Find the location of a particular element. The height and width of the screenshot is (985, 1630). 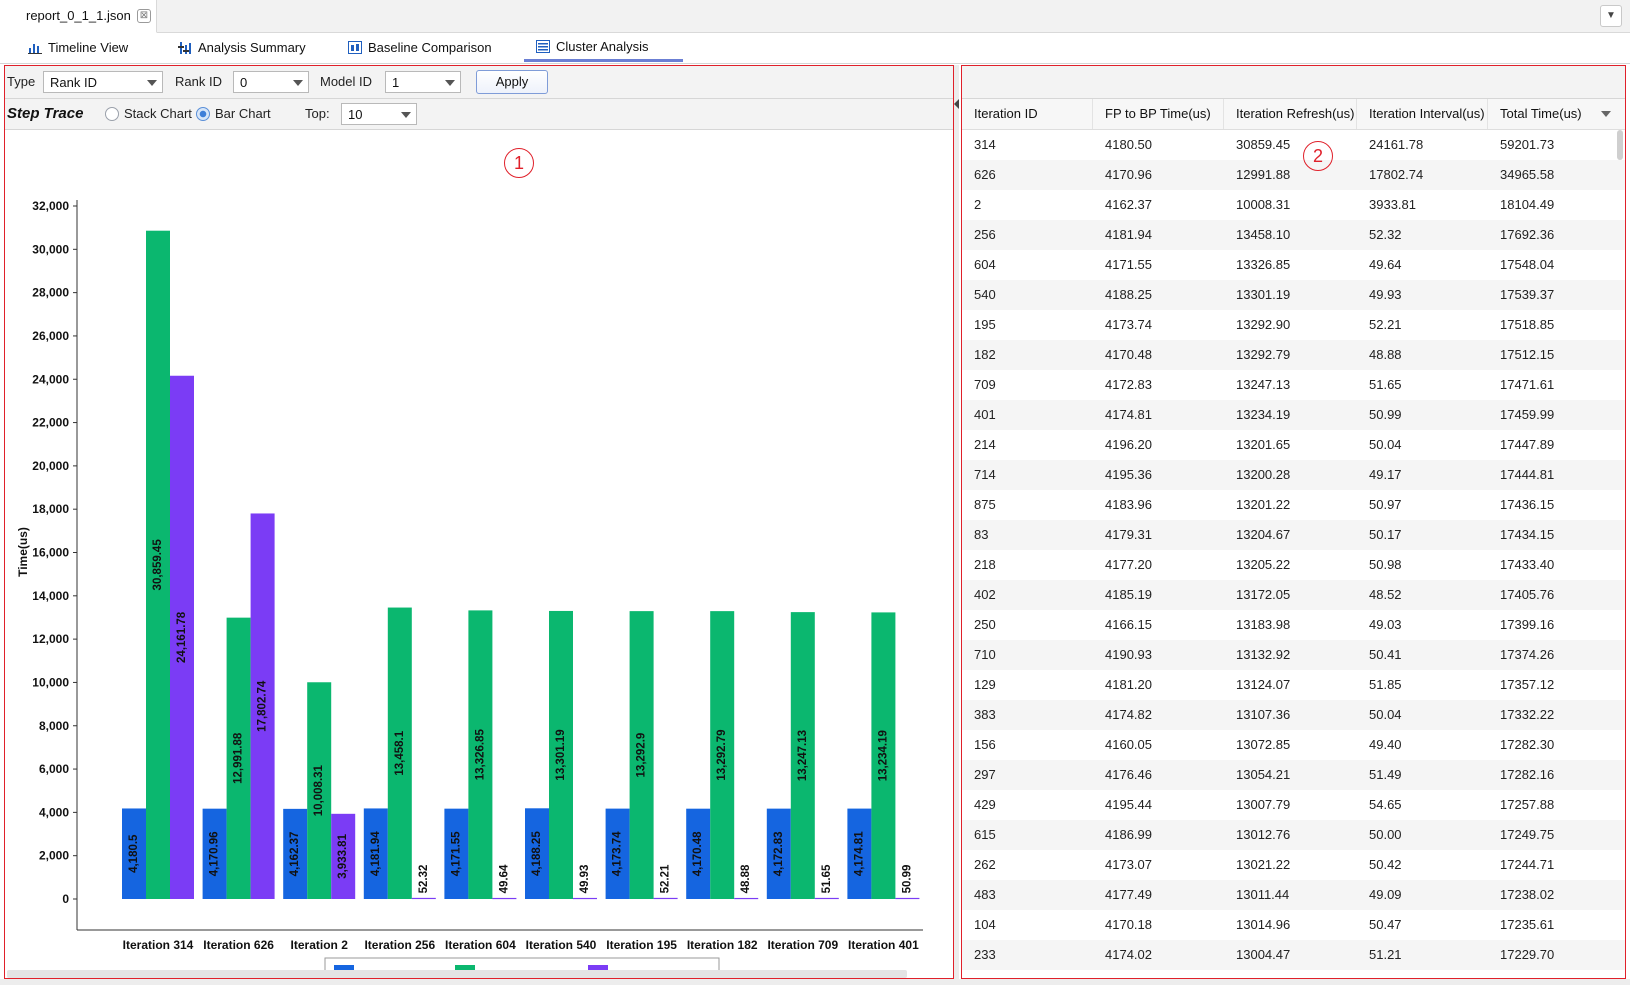

collapse-arrow-icon is located at coordinates (956, 104).